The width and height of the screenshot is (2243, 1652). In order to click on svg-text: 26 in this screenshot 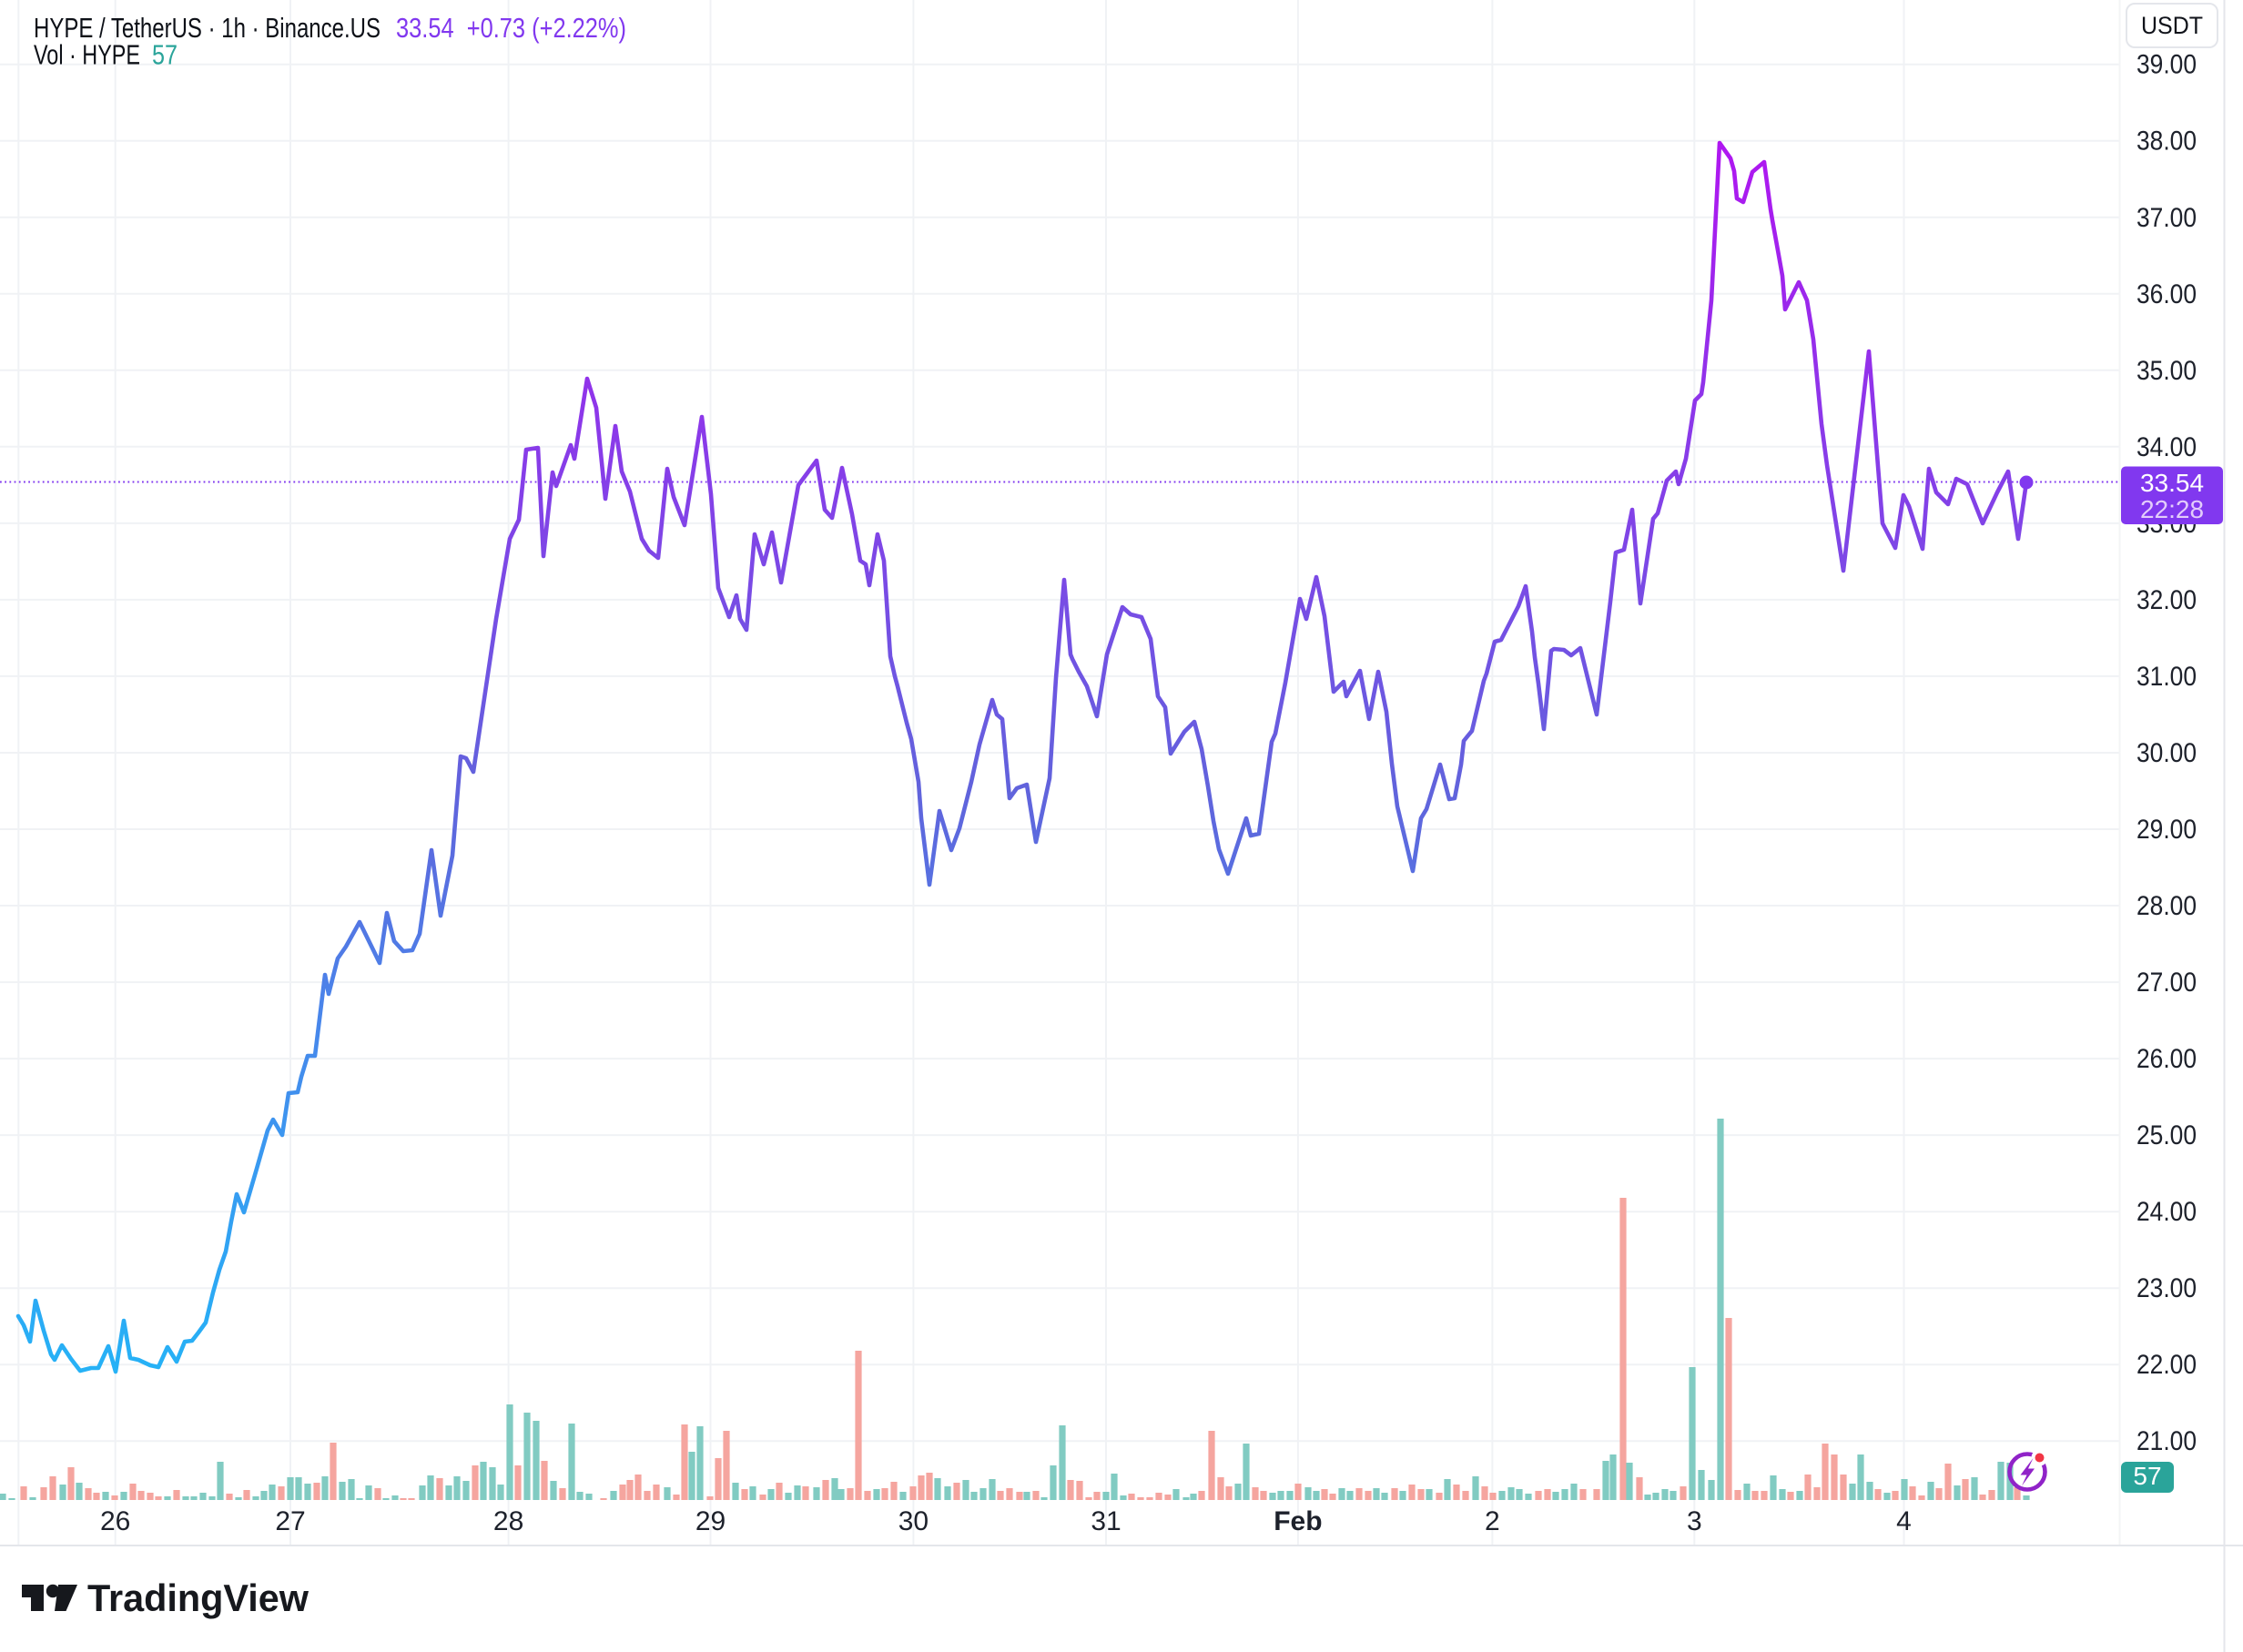, I will do `click(115, 1521)`.